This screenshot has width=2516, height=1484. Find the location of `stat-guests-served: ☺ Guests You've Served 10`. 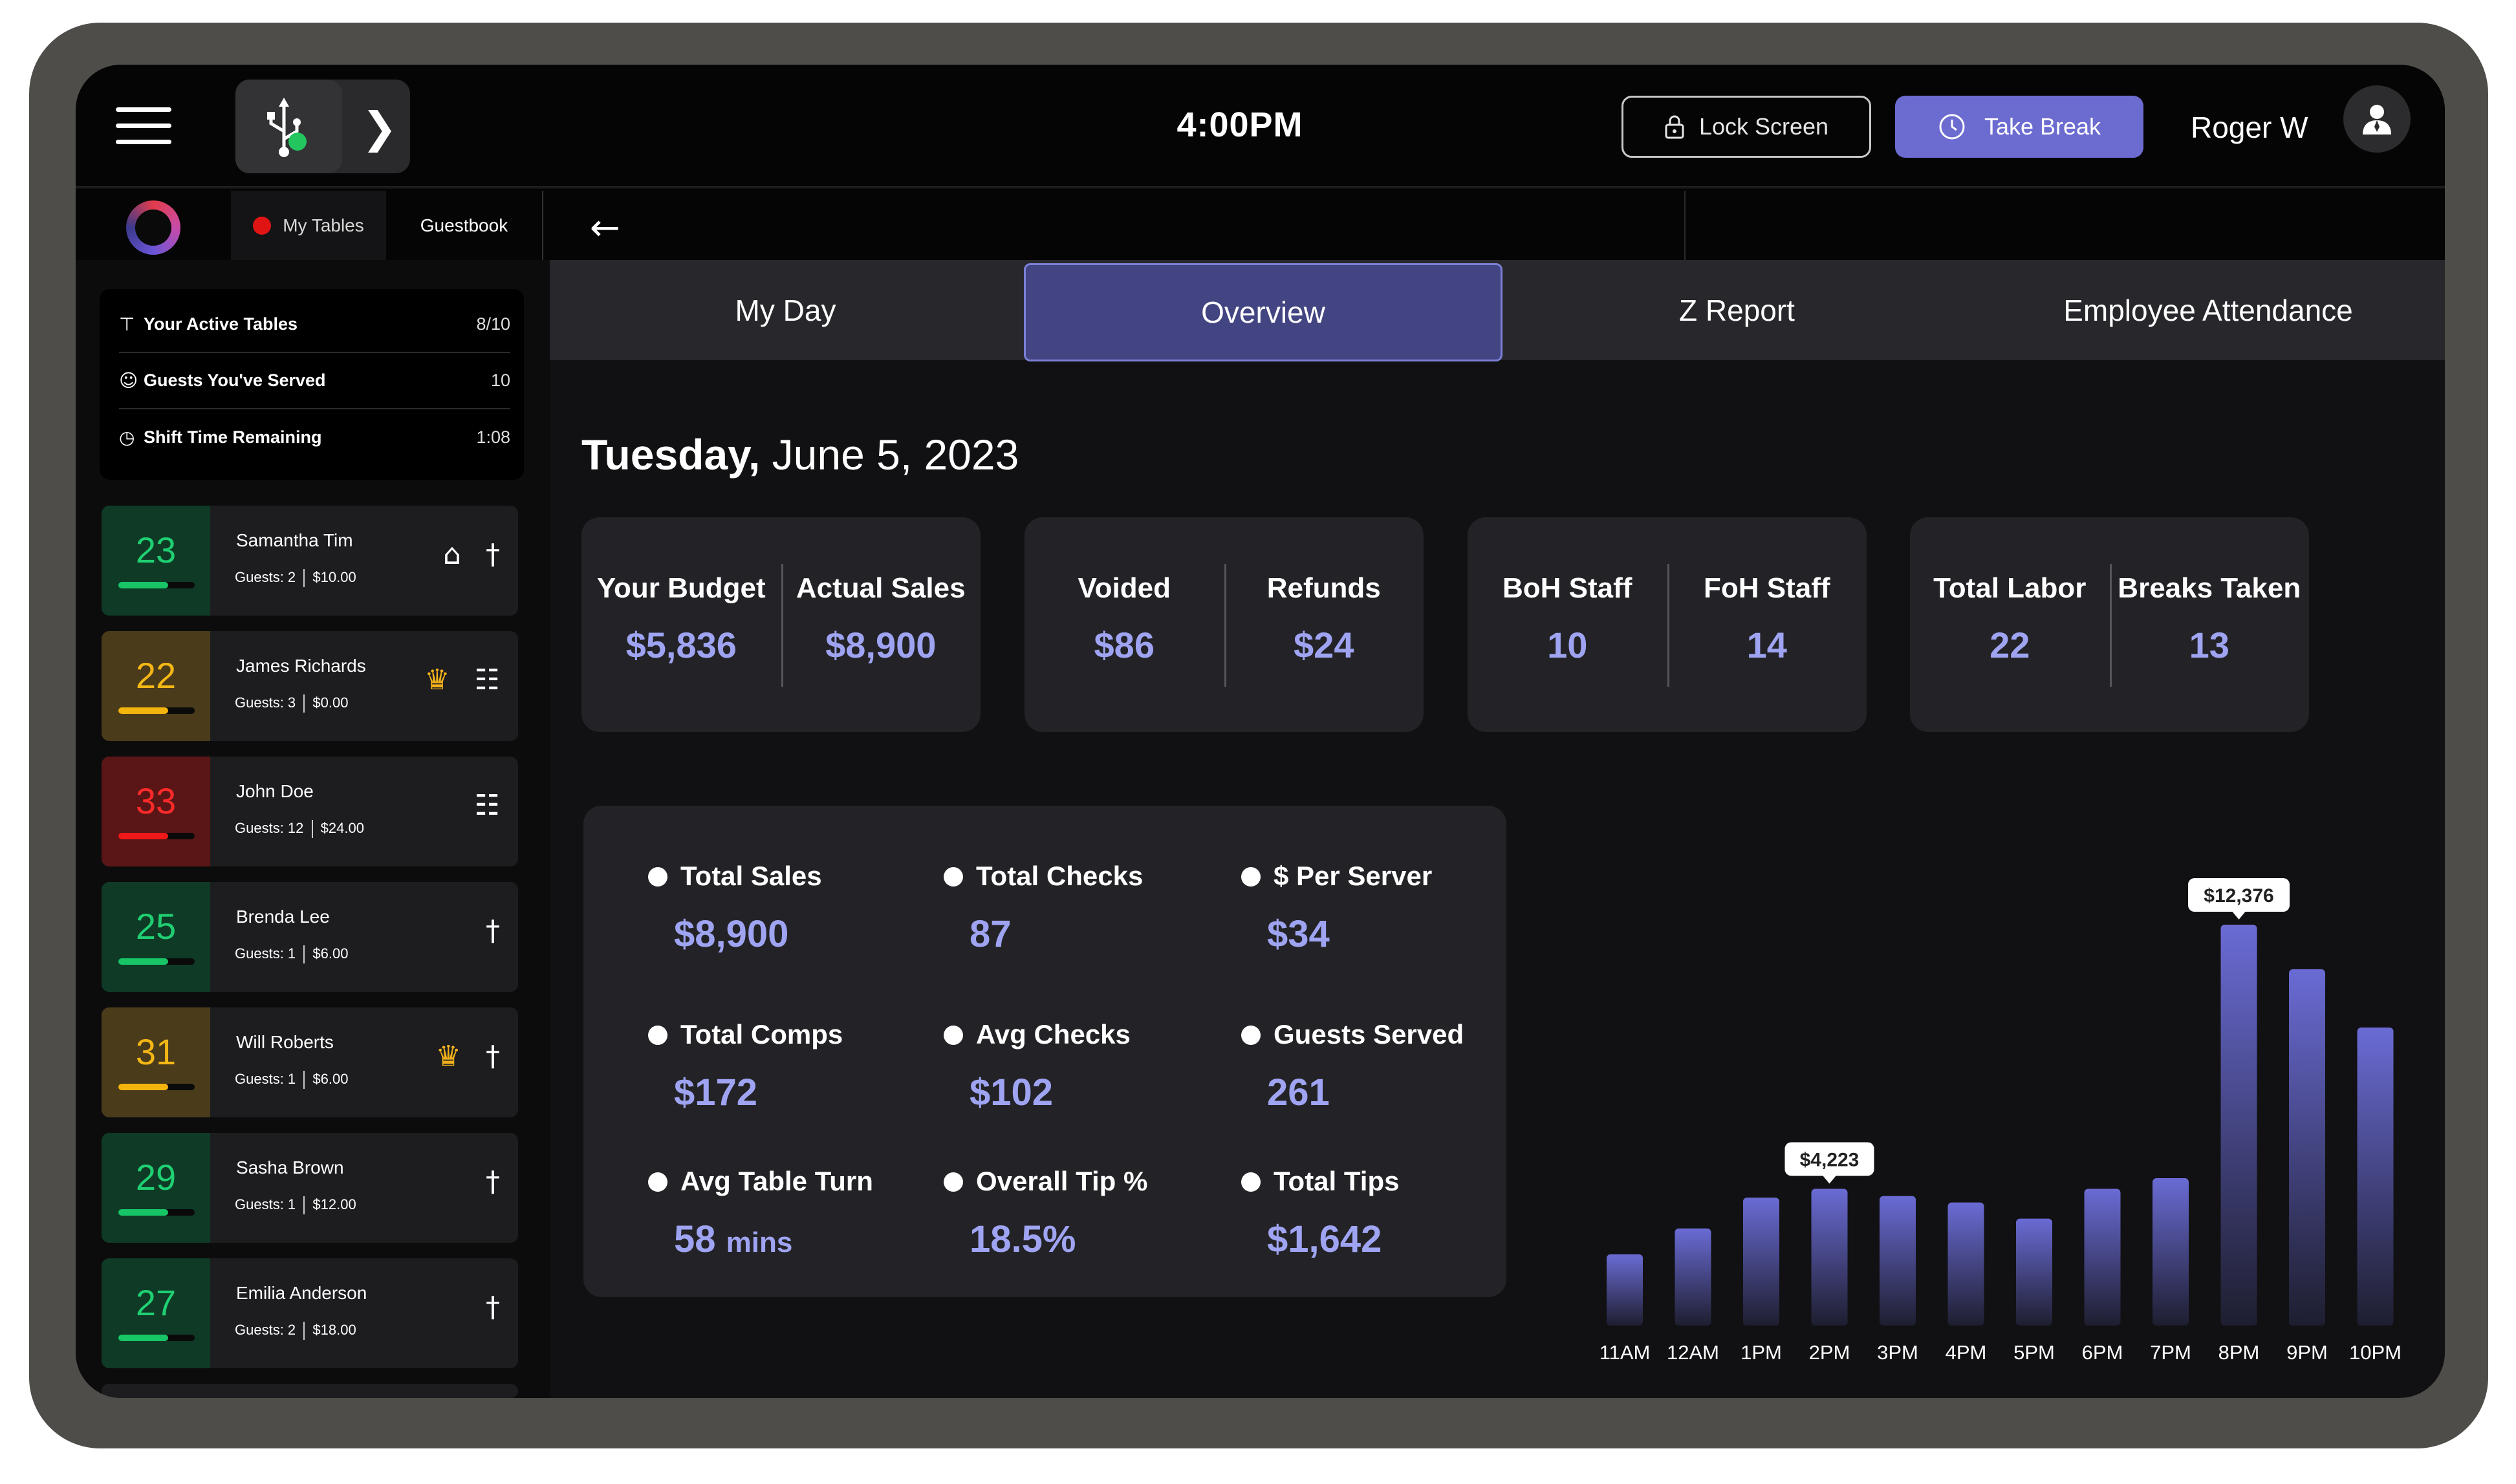

stat-guests-served: ☺ Guests You've Served 10 is located at coordinates (314, 381).